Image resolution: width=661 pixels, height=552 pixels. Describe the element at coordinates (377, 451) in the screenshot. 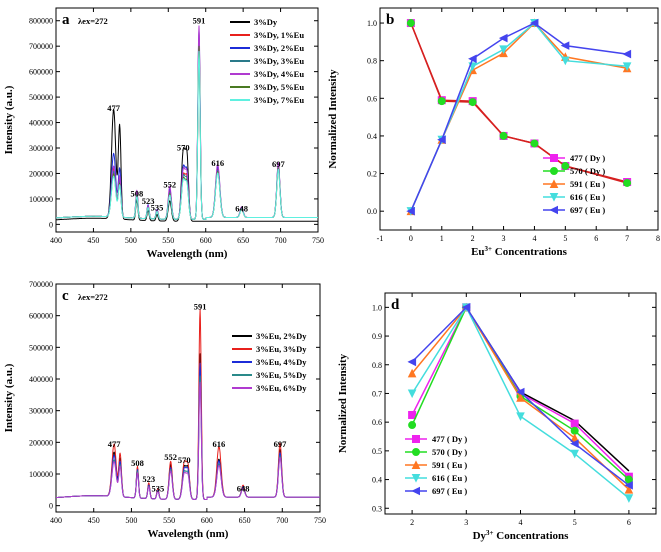

I see `y-tick-label: 0.5` at that location.